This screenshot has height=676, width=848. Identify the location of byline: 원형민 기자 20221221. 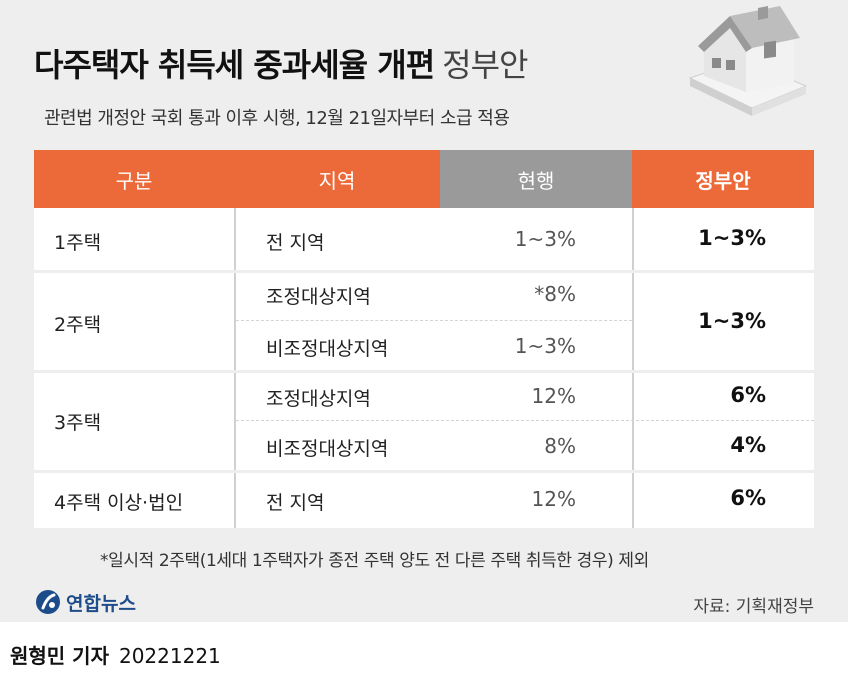
(115, 654).